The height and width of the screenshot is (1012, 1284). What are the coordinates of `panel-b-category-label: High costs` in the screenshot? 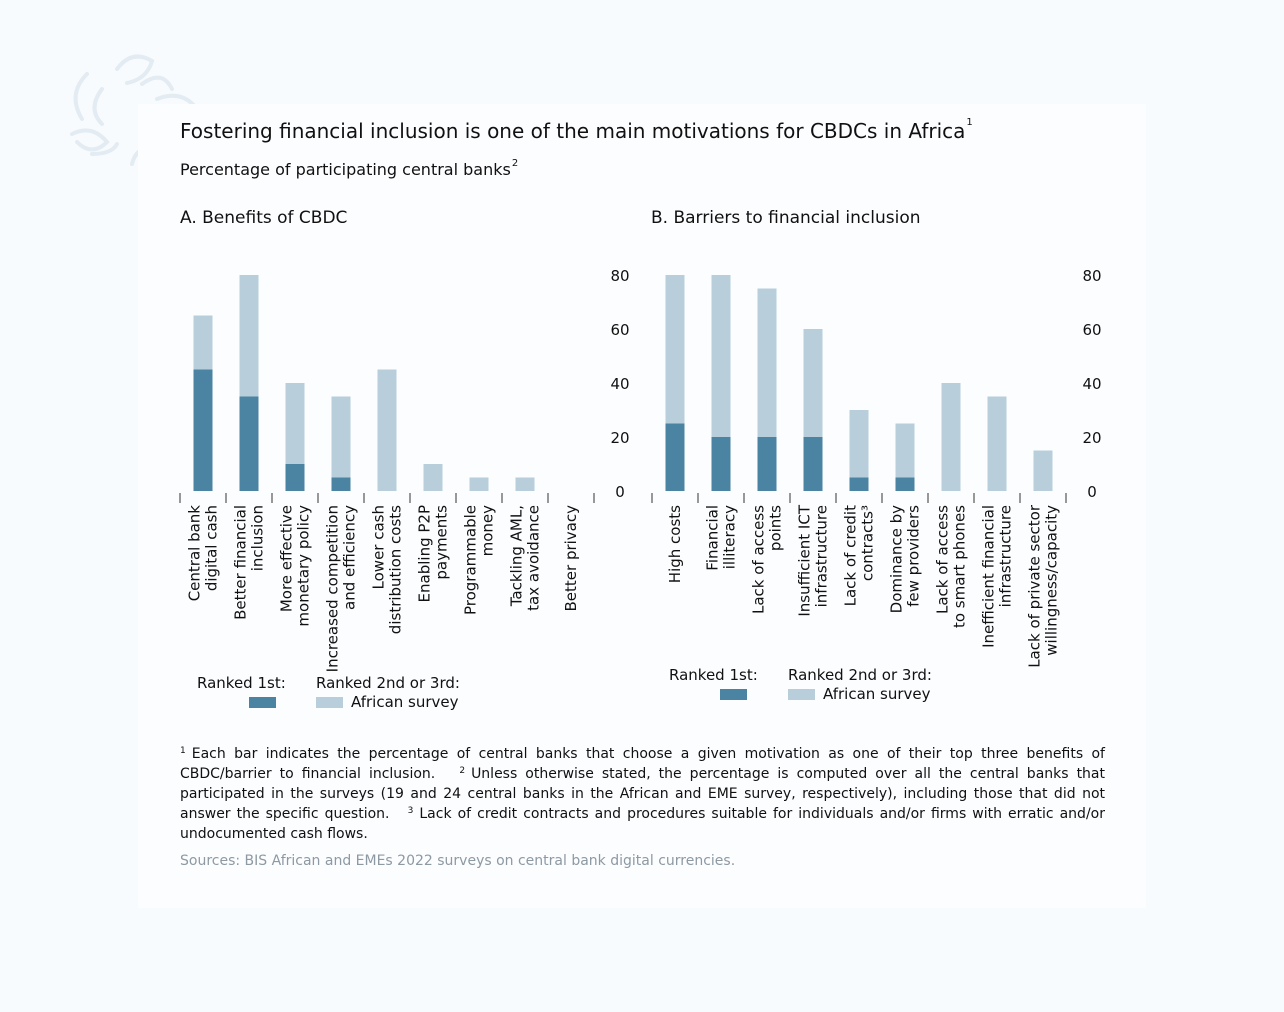 It's located at (675, 544).